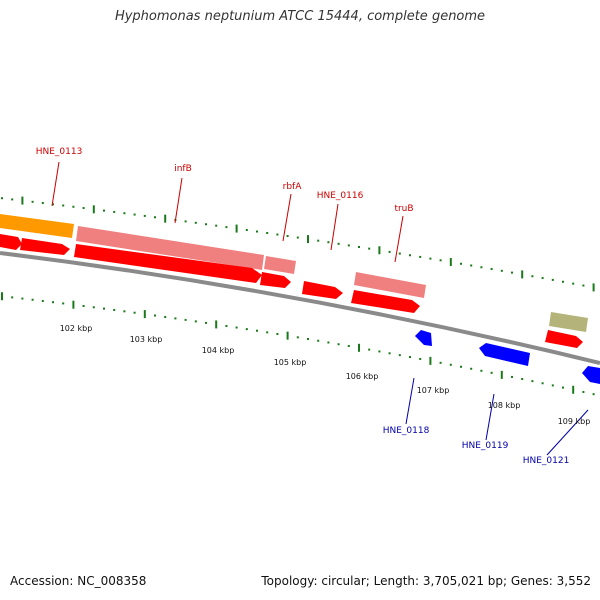  What do you see at coordinates (183, 169) in the screenshot?
I see `gene-label-infB: infB` at bounding box center [183, 169].